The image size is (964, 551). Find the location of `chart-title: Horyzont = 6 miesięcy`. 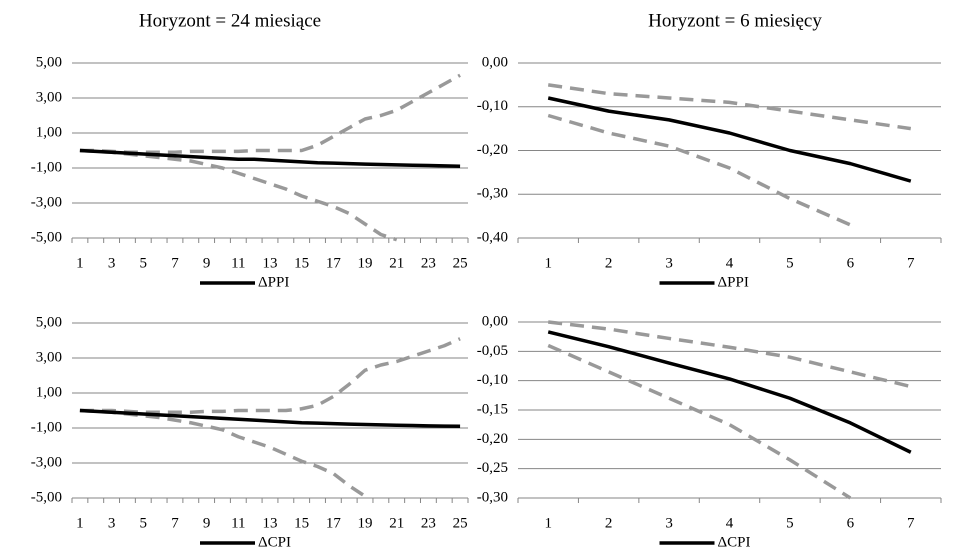

chart-title: Horyzont = 6 miesięcy is located at coordinates (735, 20).